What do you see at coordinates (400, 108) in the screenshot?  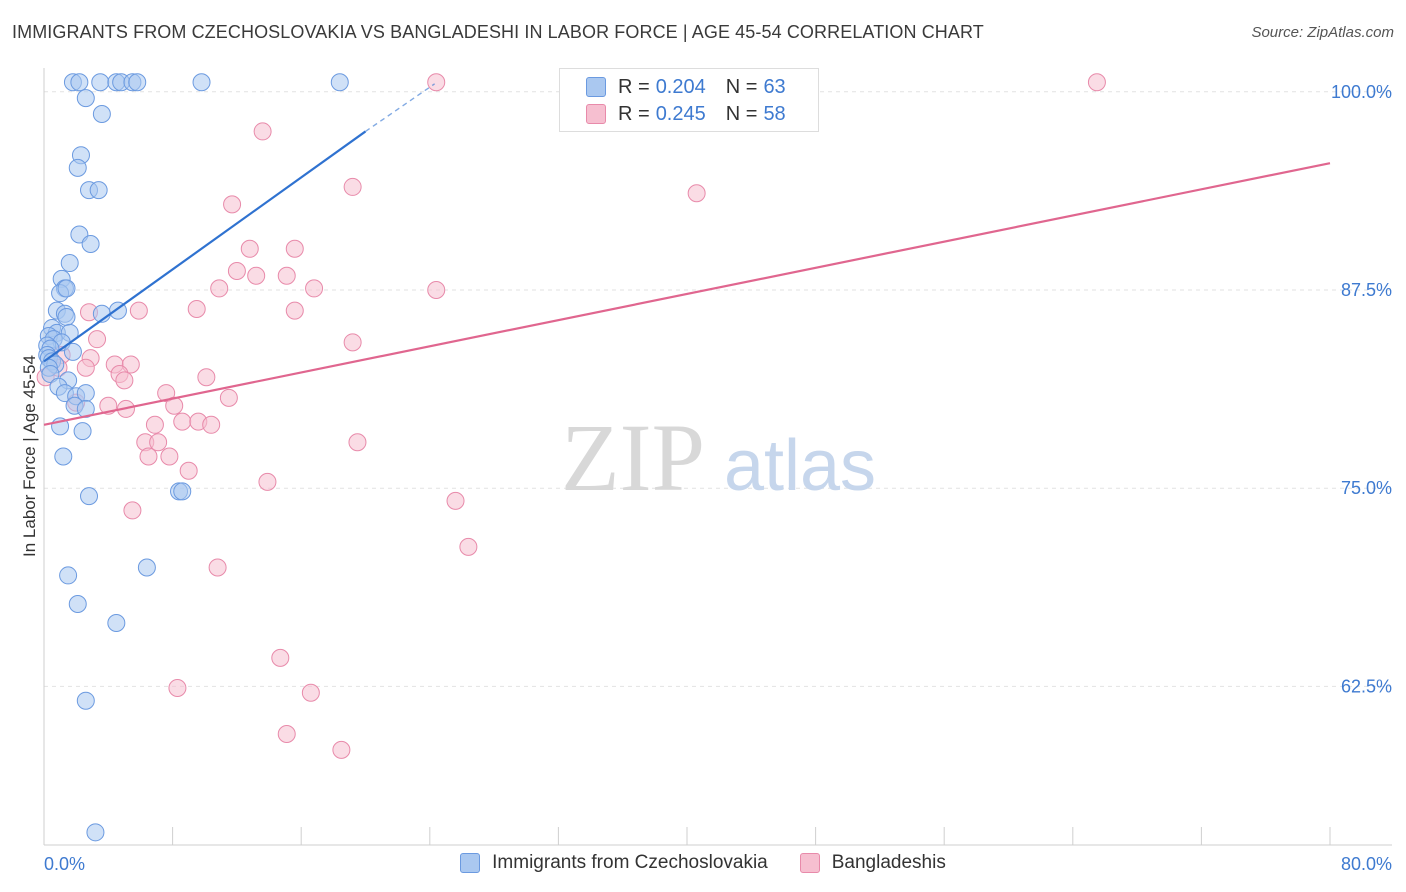 I see `czechoslovakia-trendline-extension` at bounding box center [400, 108].